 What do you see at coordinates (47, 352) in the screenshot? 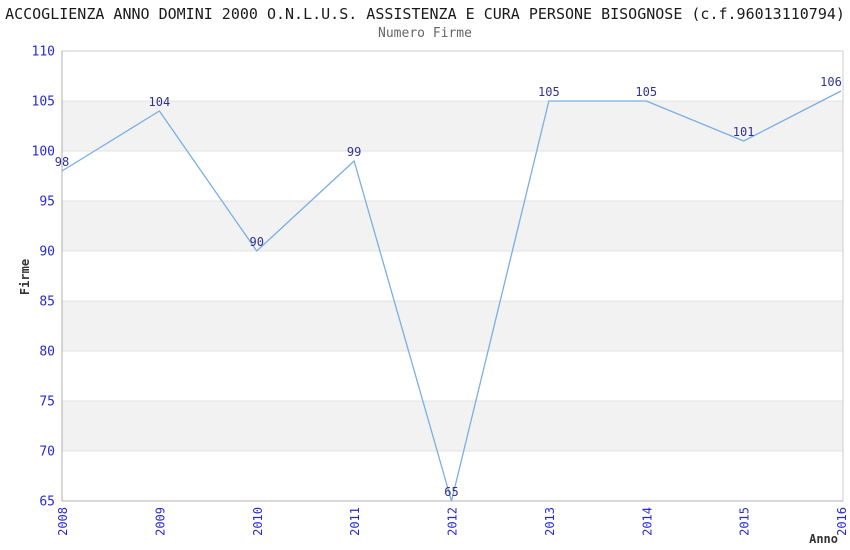
I see `y-tick-label: 80` at bounding box center [47, 352].